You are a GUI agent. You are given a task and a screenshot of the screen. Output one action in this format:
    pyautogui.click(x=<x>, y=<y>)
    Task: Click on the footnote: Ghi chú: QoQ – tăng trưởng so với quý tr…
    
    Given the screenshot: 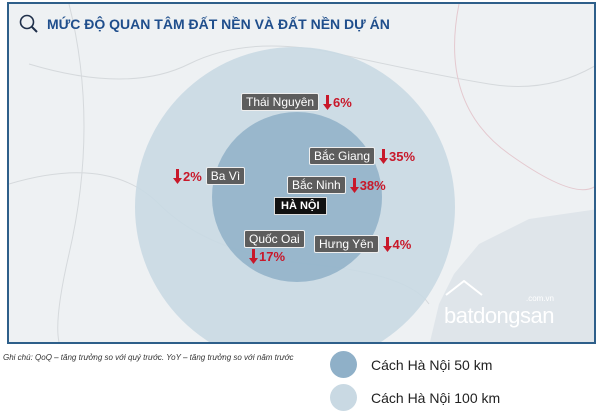 What is the action you would take?
    pyautogui.click(x=148, y=357)
    